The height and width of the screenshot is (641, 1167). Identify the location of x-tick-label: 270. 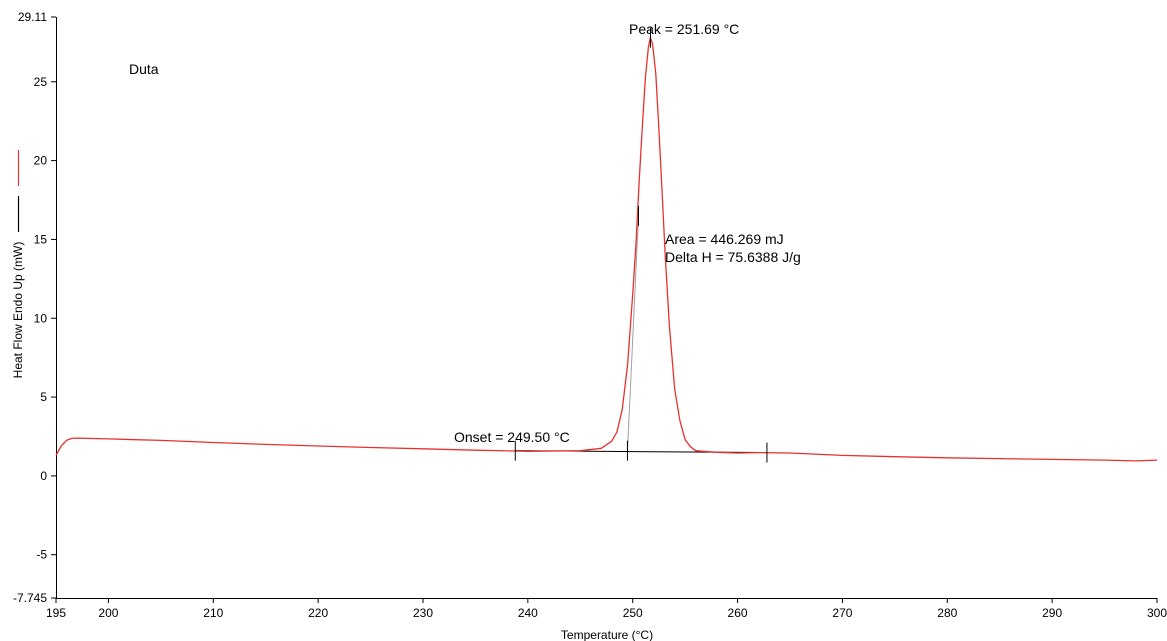
(842, 613).